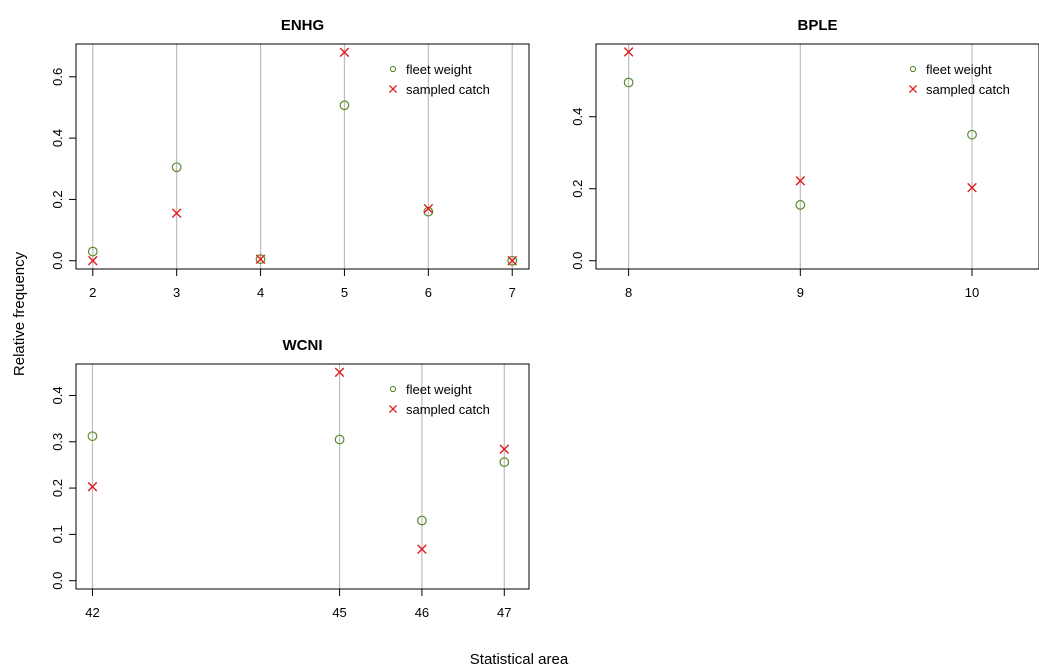 This screenshot has width=1039, height=671. What do you see at coordinates (303, 345) in the screenshot?
I see `panel-title: WCNI` at bounding box center [303, 345].